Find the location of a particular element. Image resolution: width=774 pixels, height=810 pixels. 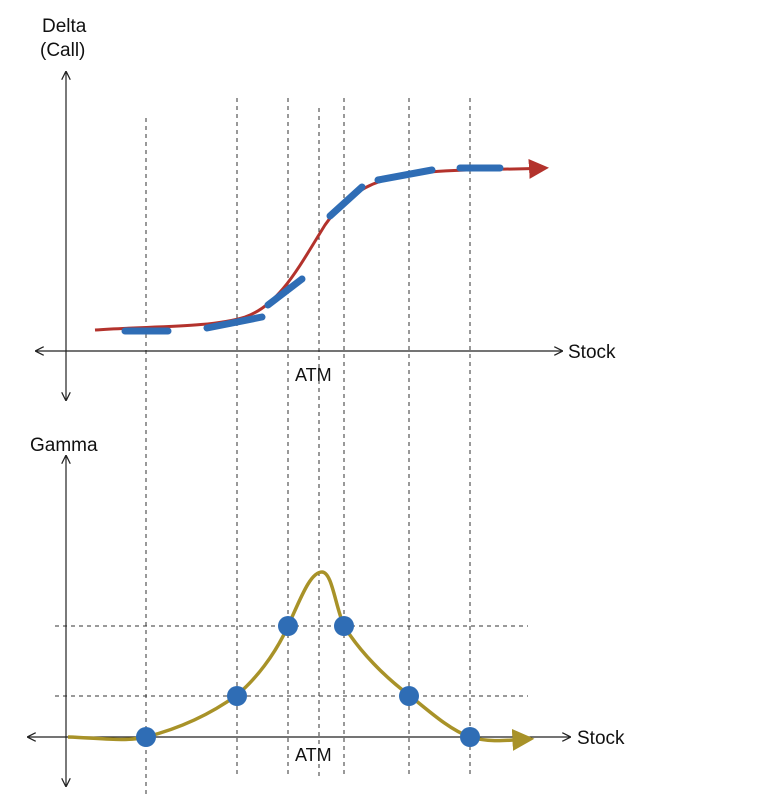

delta-tangent-segments is located at coordinates (312, 249).